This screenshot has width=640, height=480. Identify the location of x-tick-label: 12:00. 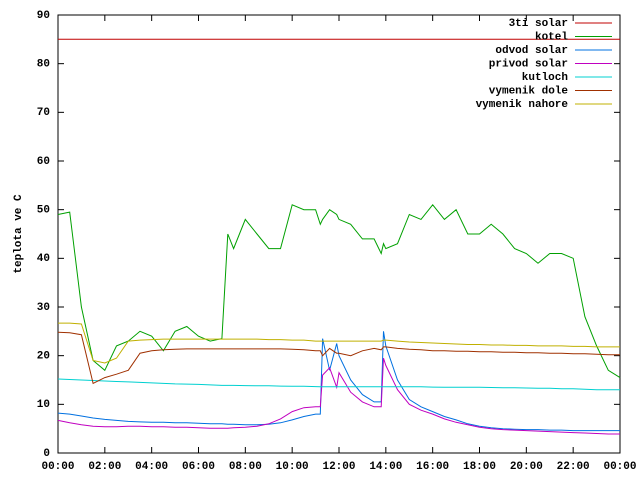
(338, 467).